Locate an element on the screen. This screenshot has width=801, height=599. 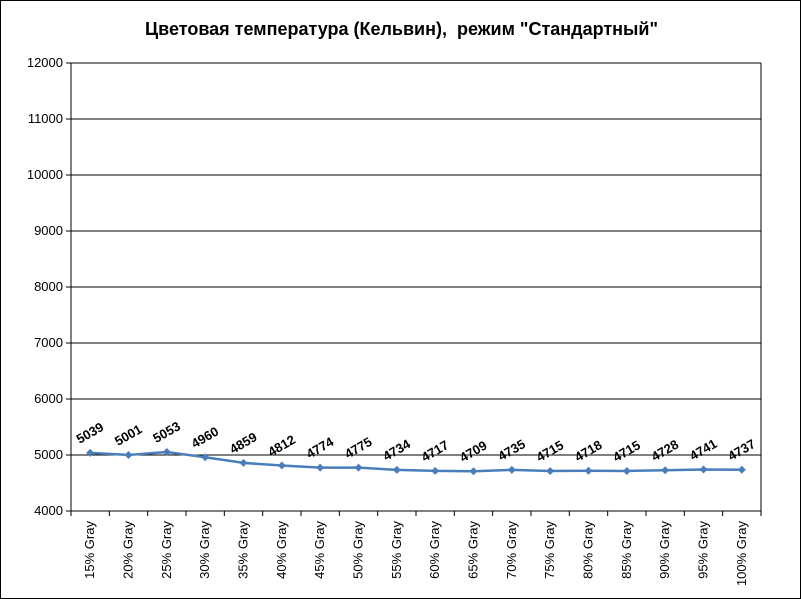
data-label: 4737 is located at coordinates (741, 449).